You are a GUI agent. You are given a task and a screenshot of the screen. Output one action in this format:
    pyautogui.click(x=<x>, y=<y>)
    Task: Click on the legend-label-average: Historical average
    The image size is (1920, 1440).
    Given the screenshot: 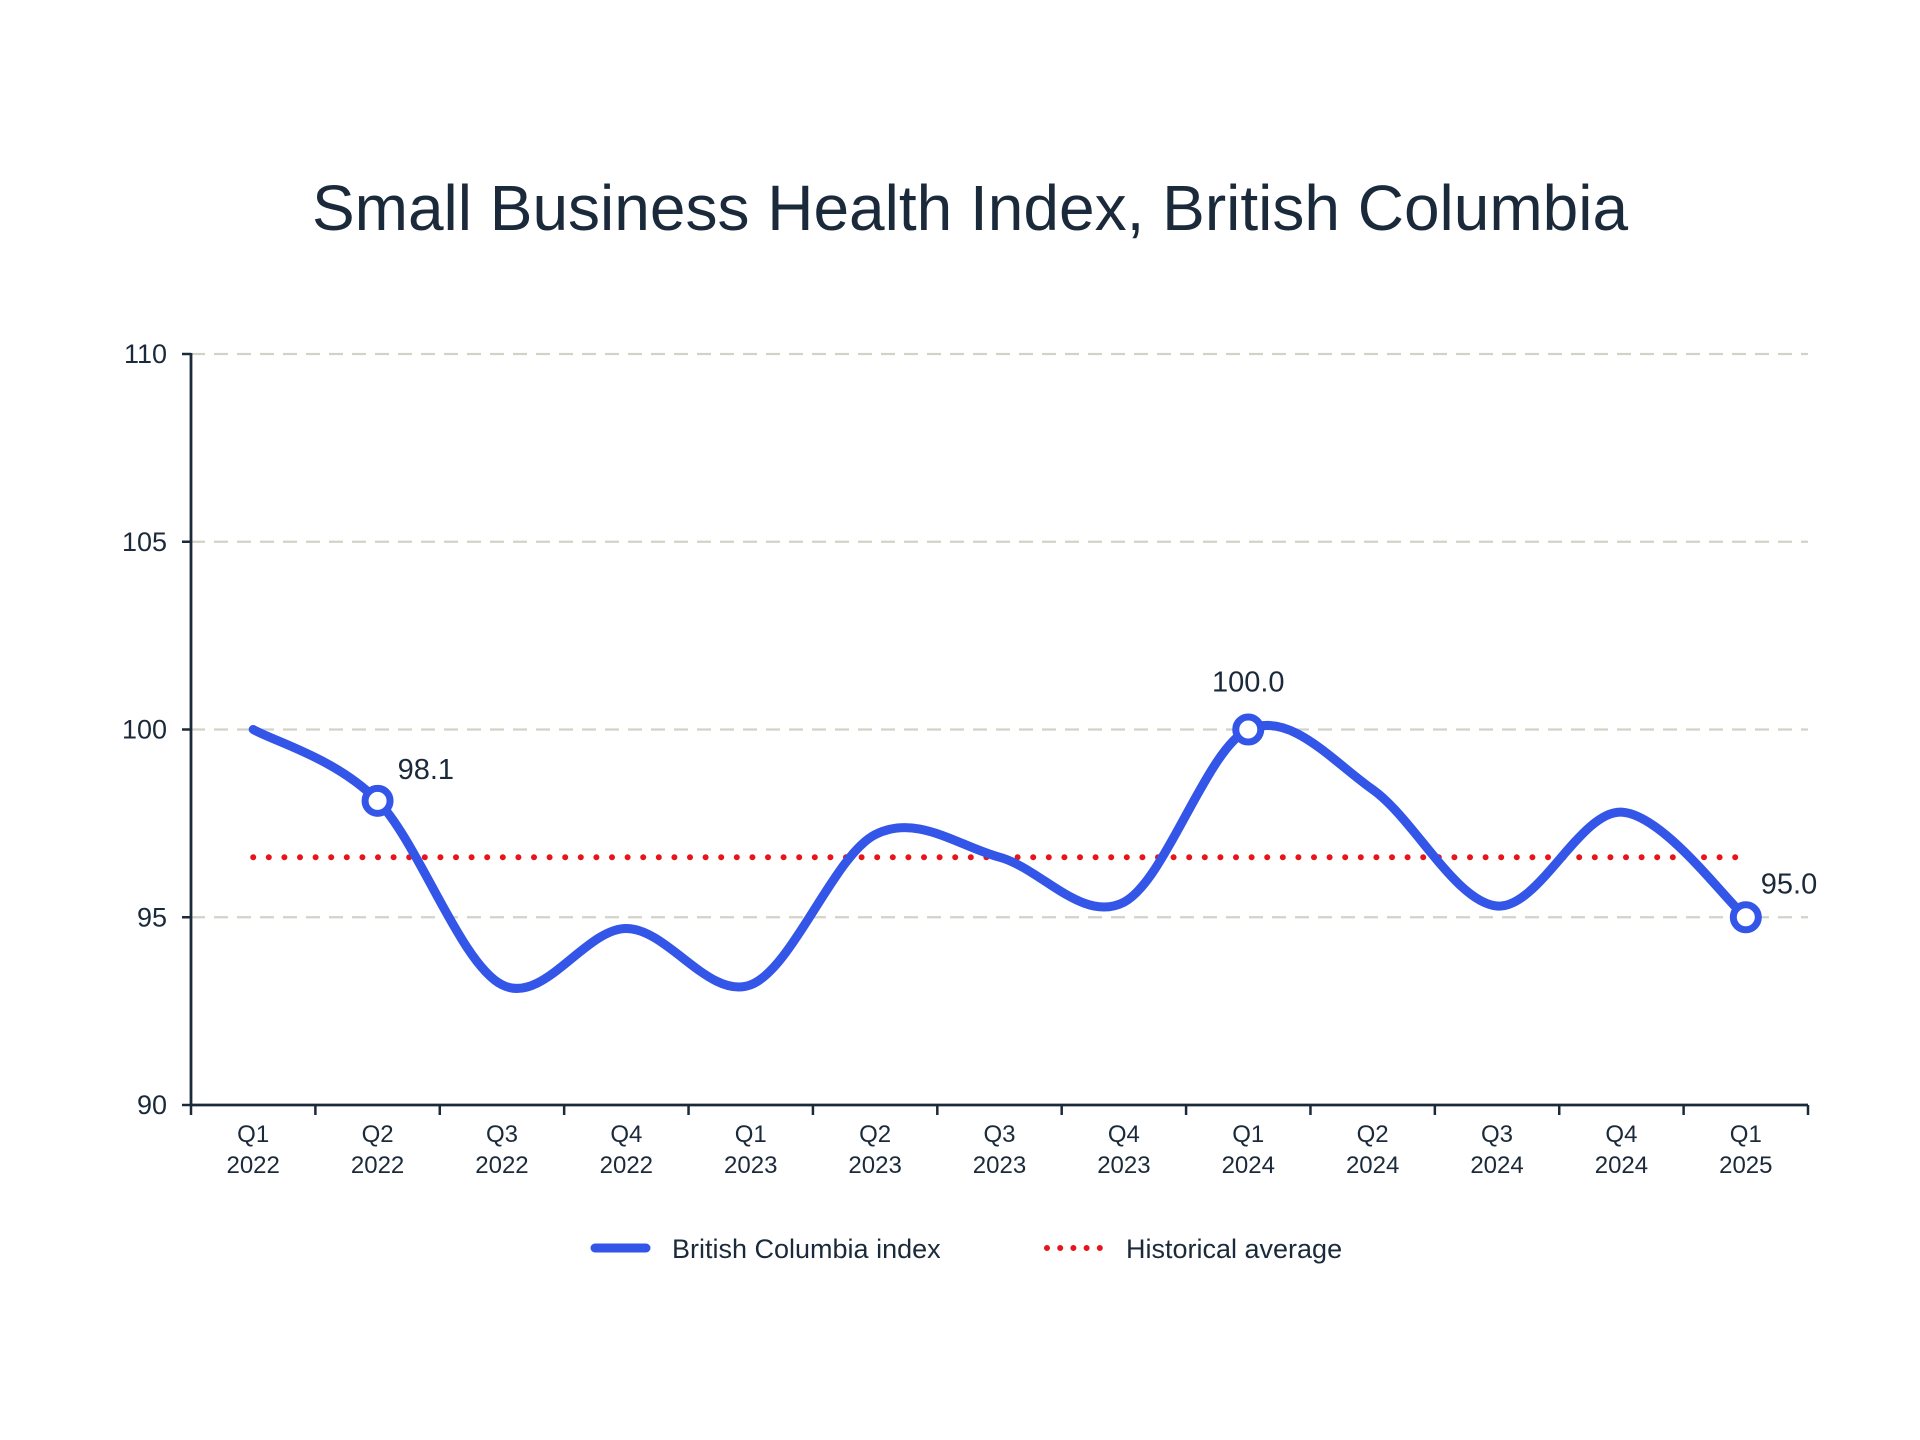 What is the action you would take?
    pyautogui.click(x=1234, y=1249)
    